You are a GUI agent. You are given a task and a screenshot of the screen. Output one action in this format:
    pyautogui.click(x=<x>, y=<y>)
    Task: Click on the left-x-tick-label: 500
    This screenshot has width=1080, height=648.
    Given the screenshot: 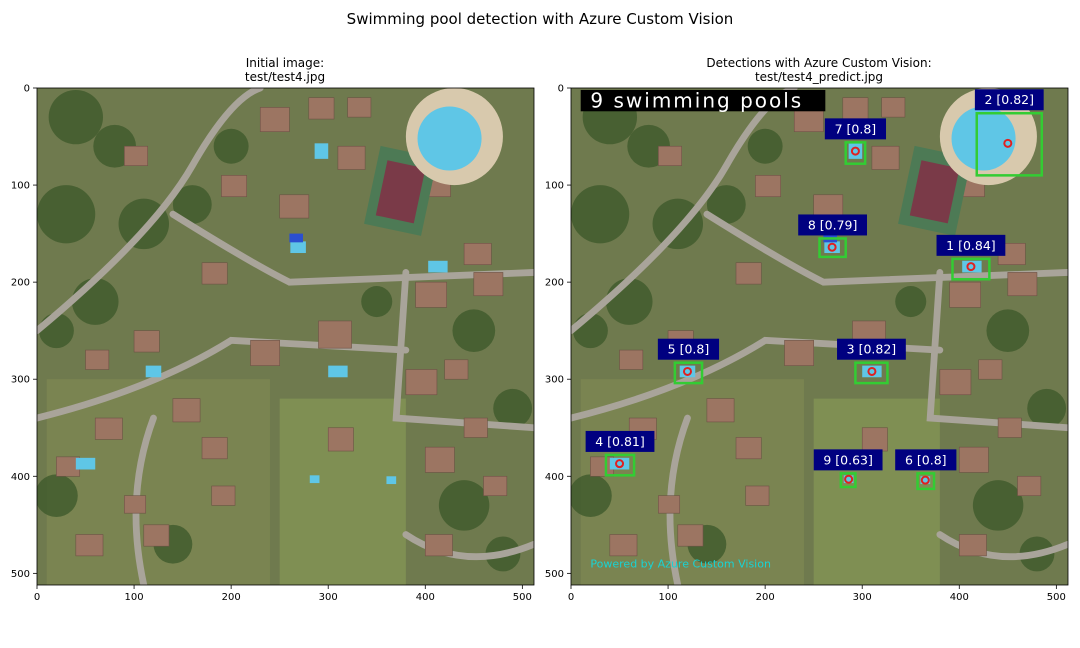 What is the action you would take?
    pyautogui.click(x=522, y=597)
    